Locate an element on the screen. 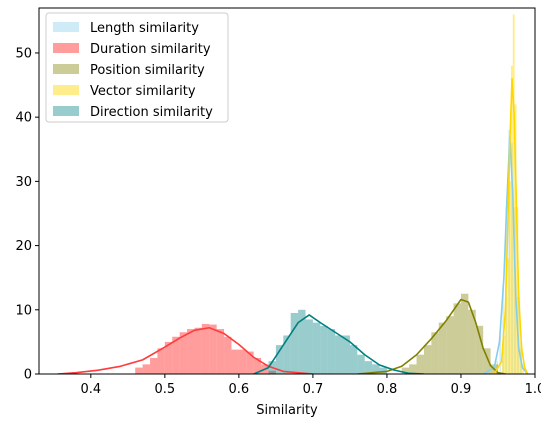  series-duration-similarity is located at coordinates (205, 348).